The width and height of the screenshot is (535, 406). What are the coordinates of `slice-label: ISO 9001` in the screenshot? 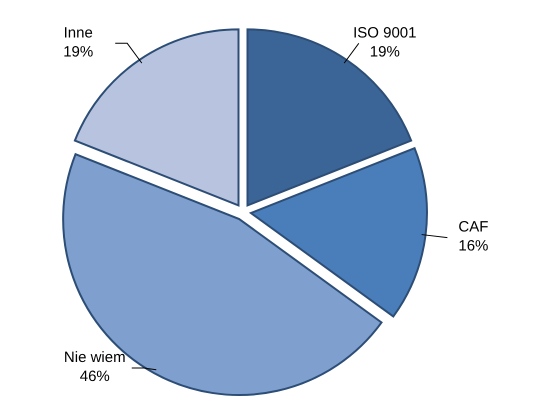 It's located at (384, 33).